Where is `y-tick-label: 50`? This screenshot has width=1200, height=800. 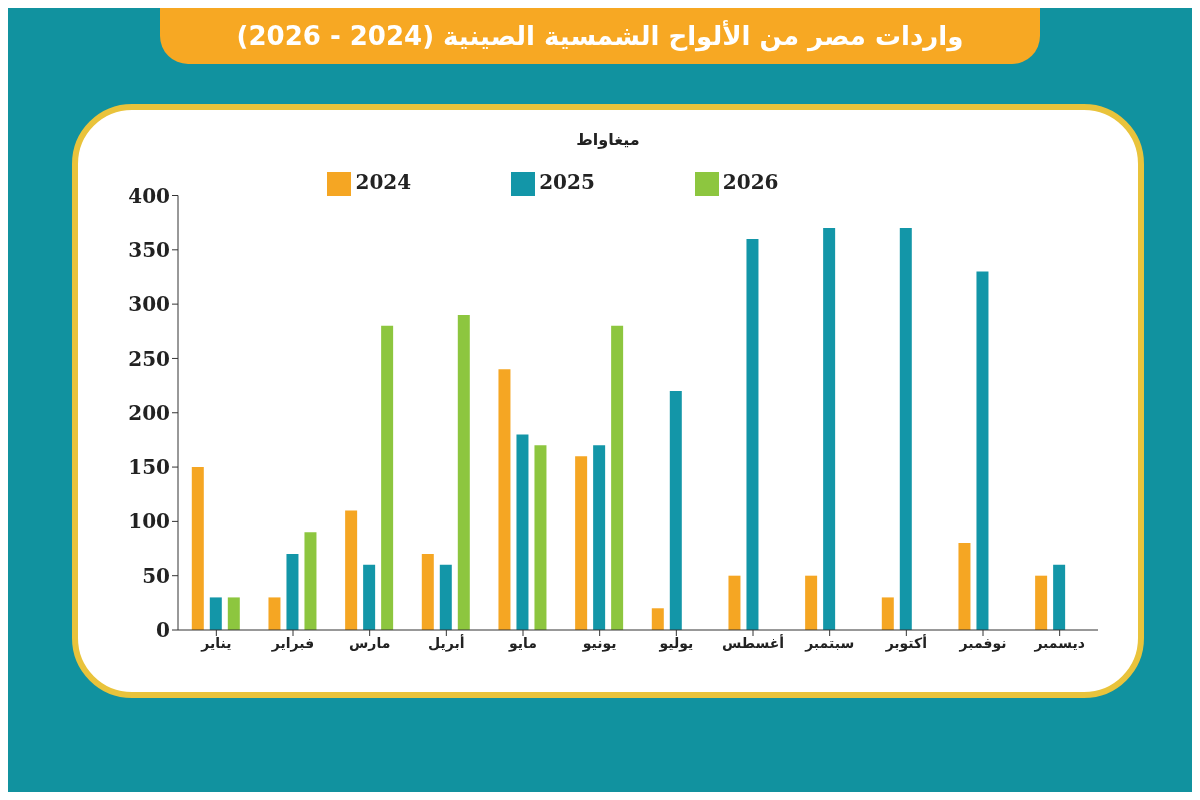
y-tick-label: 50 is located at coordinates (156, 575).